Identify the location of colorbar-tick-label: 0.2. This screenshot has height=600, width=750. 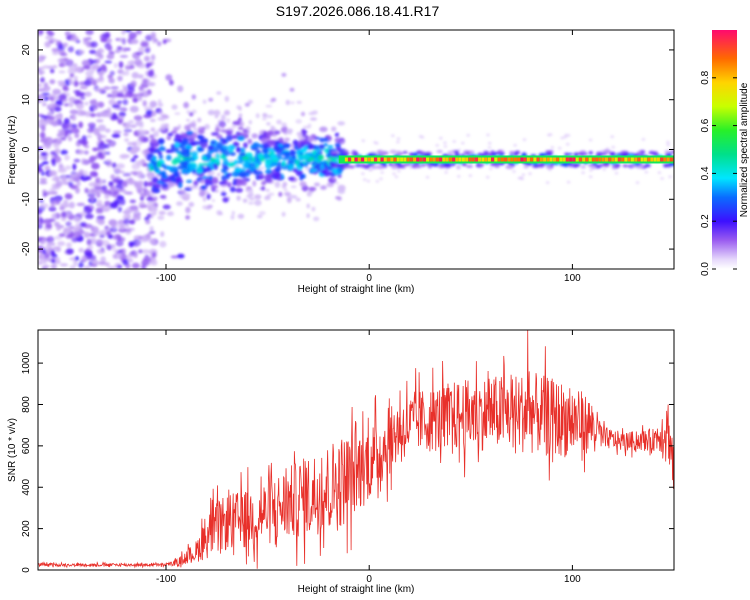
(705, 221).